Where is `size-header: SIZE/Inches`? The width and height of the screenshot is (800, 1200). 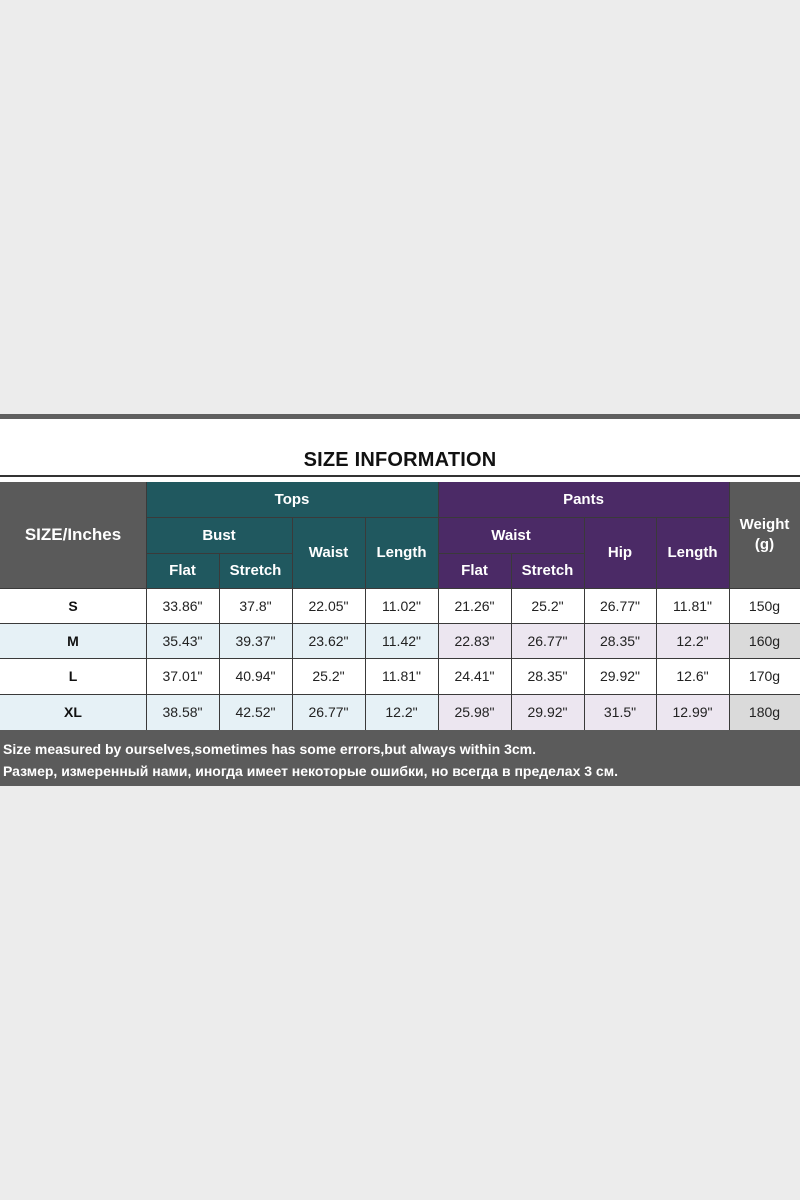
size-header: SIZE/Inches is located at coordinates (73, 535).